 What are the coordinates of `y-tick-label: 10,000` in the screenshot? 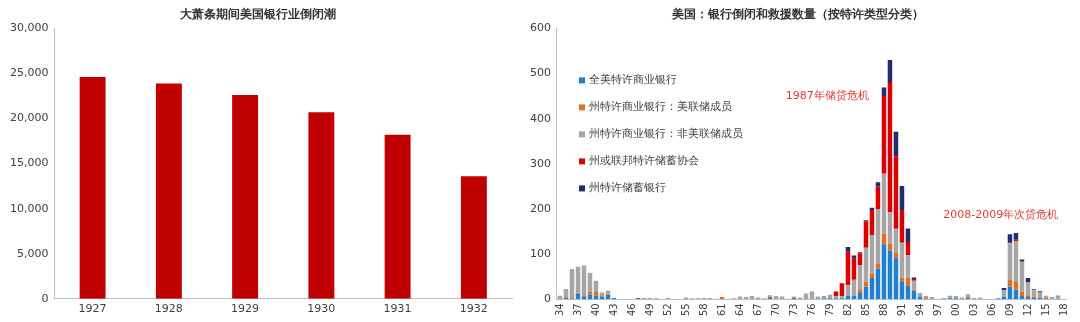 It's located at (29, 208).